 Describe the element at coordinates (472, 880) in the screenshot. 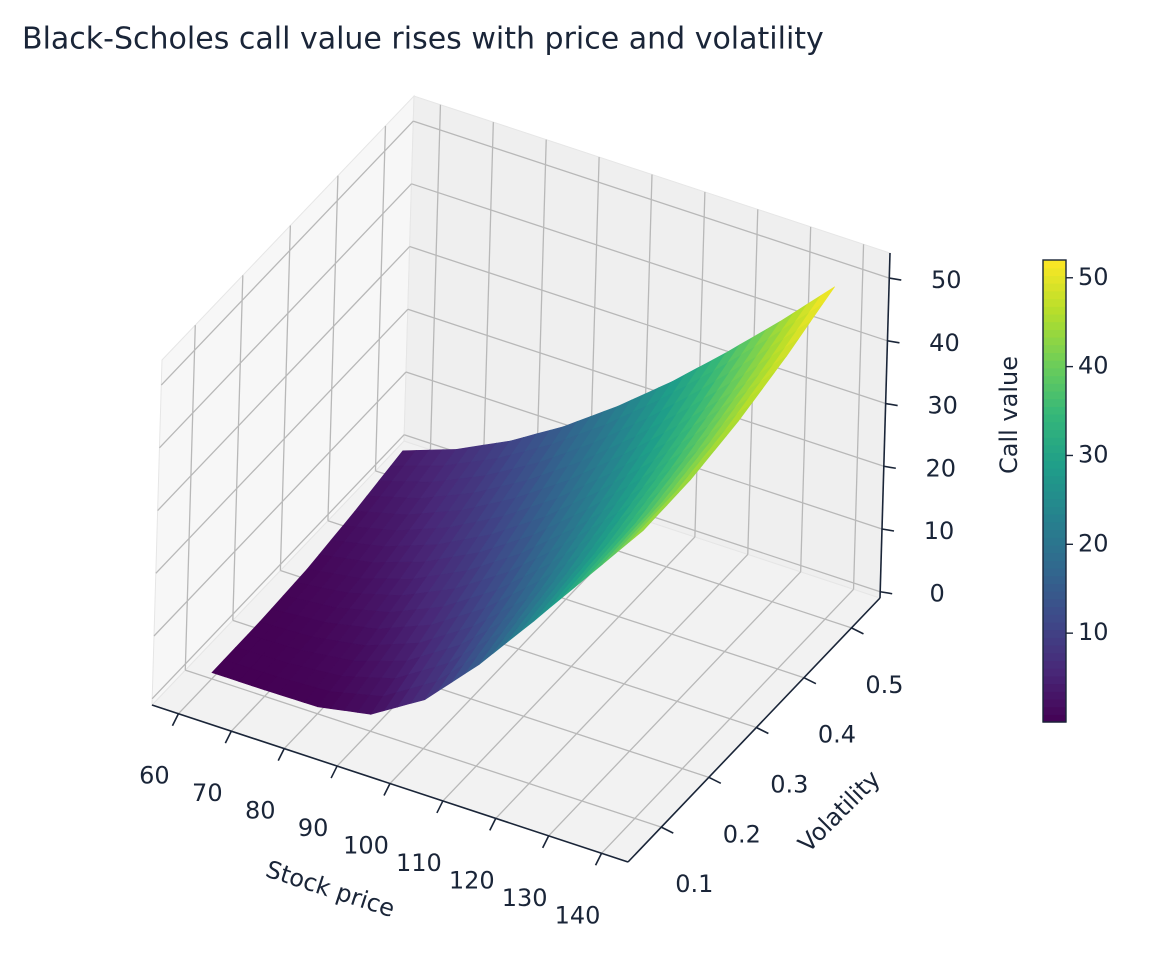

I see `x-tick-label: 120` at that location.